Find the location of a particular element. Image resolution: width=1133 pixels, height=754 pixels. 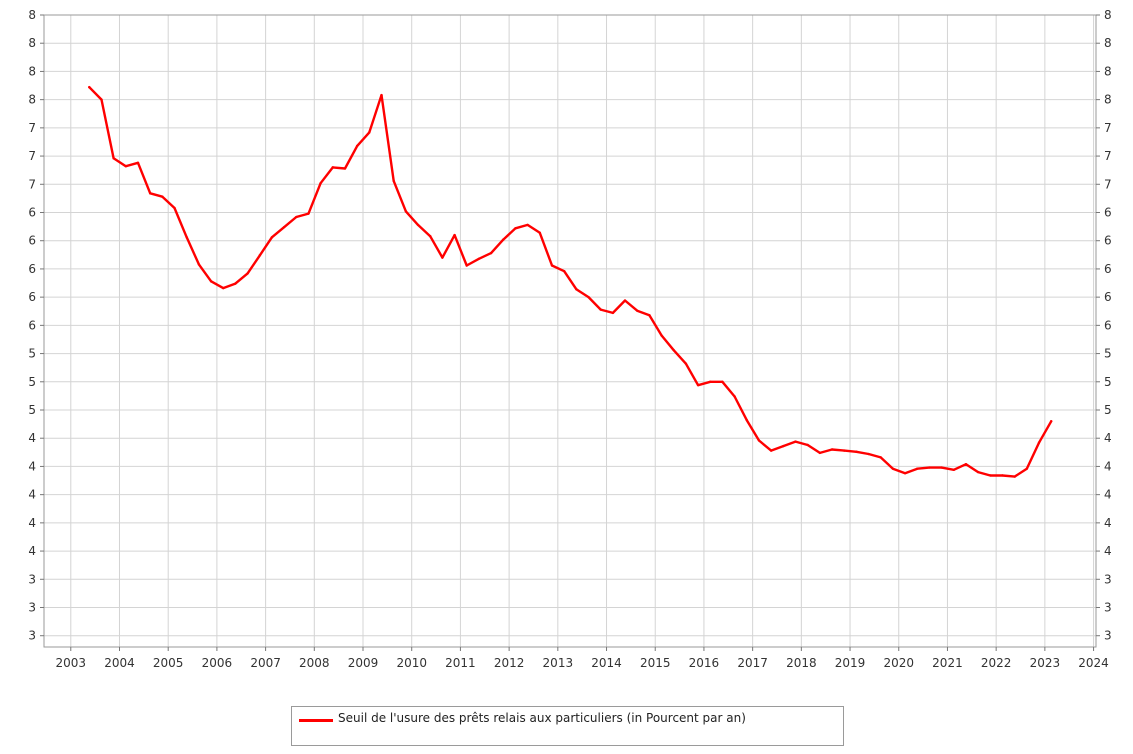

y-tick-label-left: 3 is located at coordinates (32, 579).